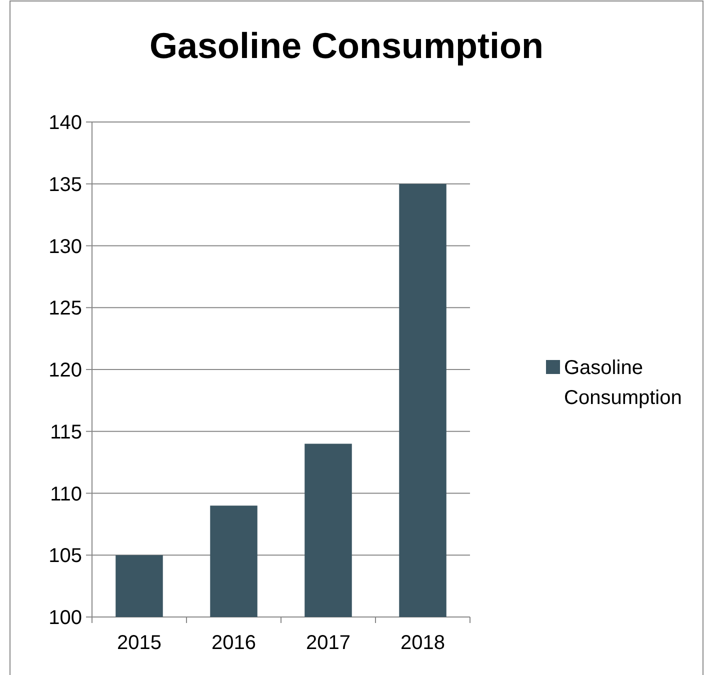 Image resolution: width=705 pixels, height=675 pixels. I want to click on y-tick-label: 115, so click(66, 432).